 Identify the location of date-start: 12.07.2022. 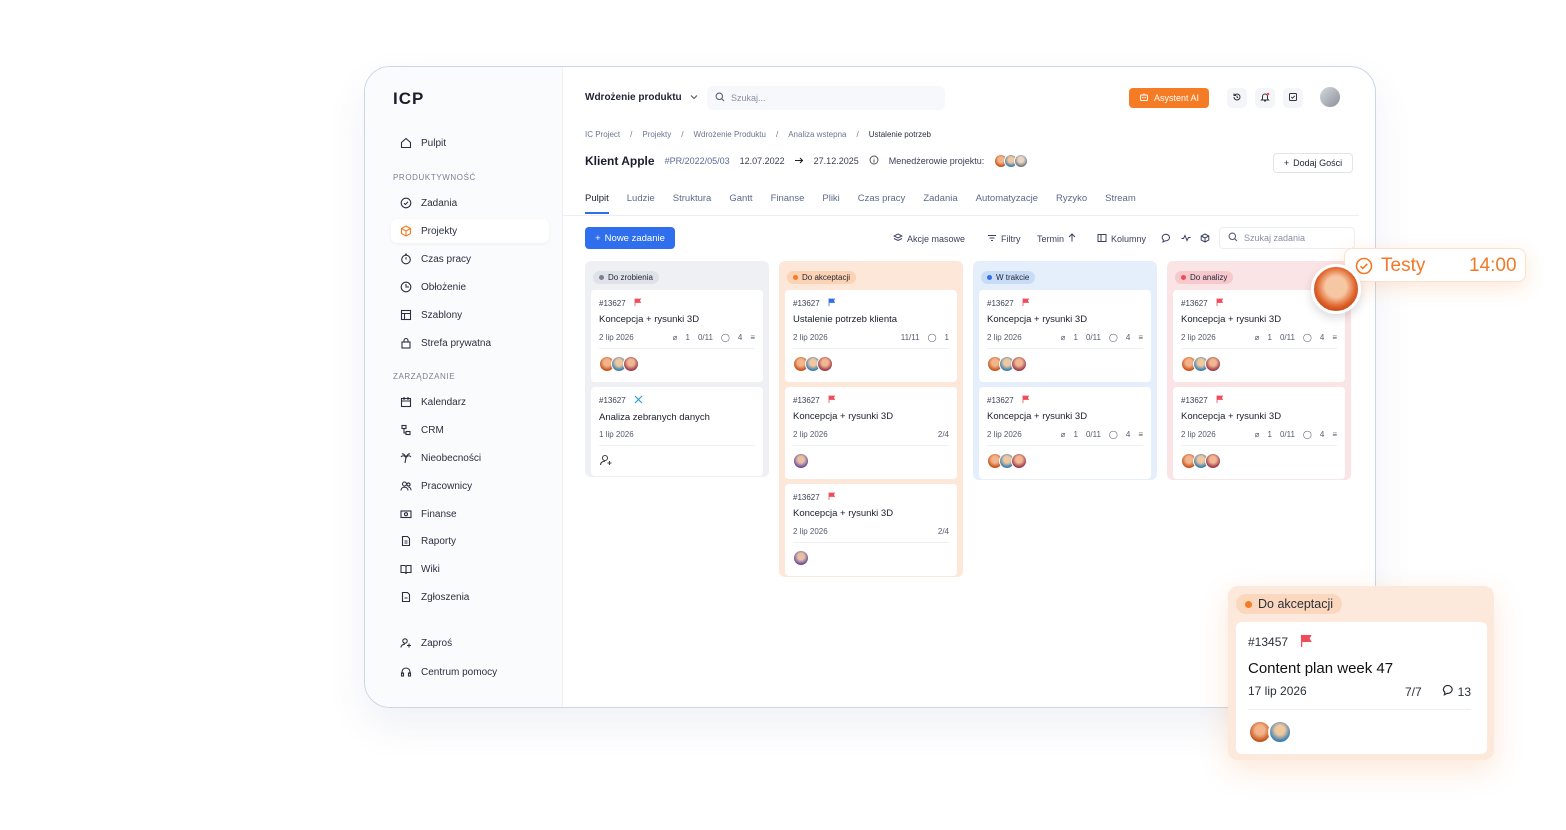
(762, 161).